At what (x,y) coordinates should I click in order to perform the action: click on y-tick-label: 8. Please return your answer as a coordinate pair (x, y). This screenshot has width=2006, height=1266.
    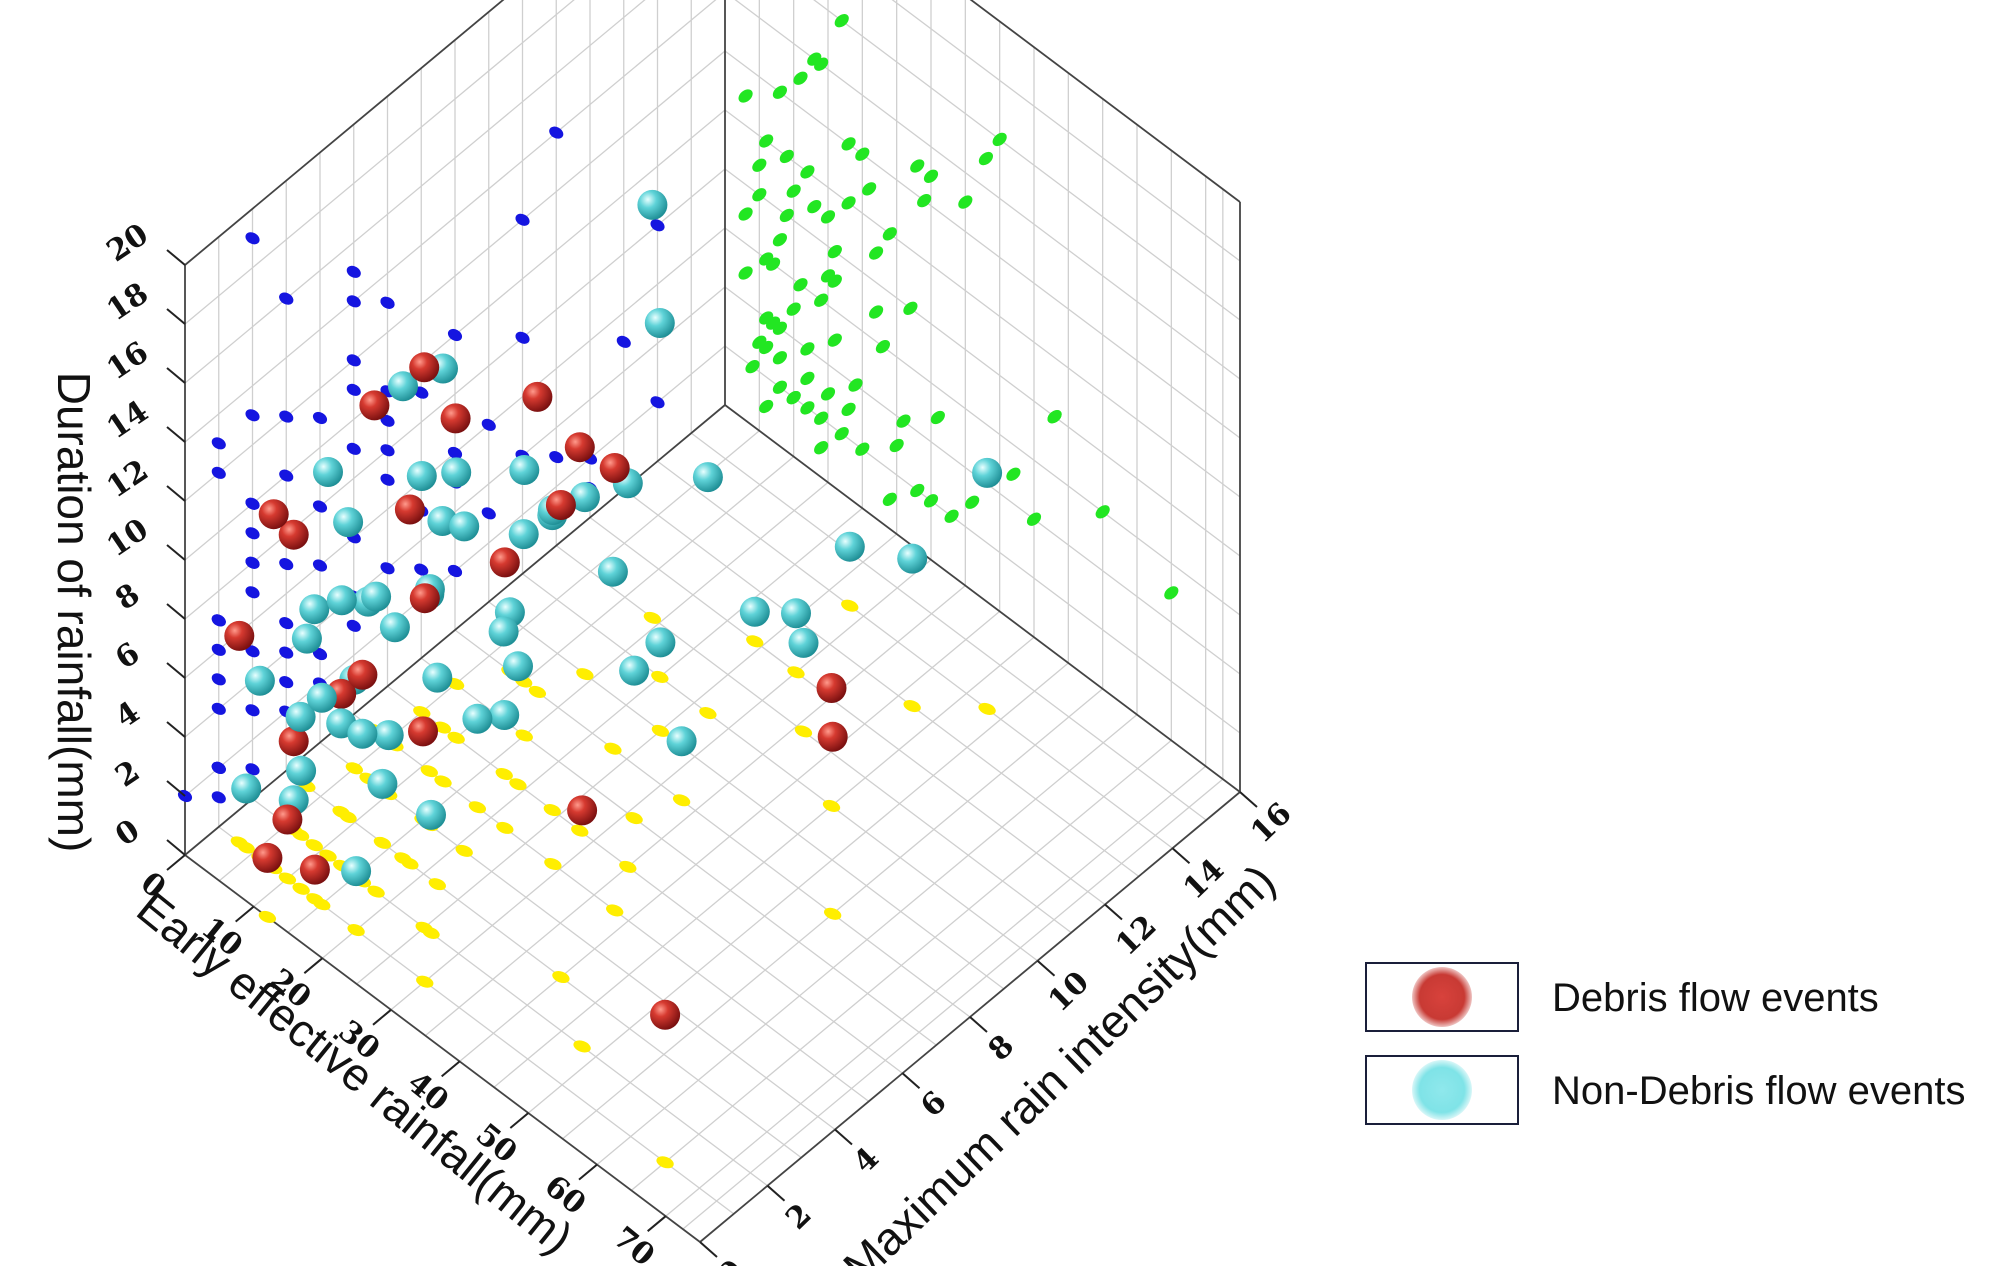
    Looking at the image, I should click on (1001, 1048).